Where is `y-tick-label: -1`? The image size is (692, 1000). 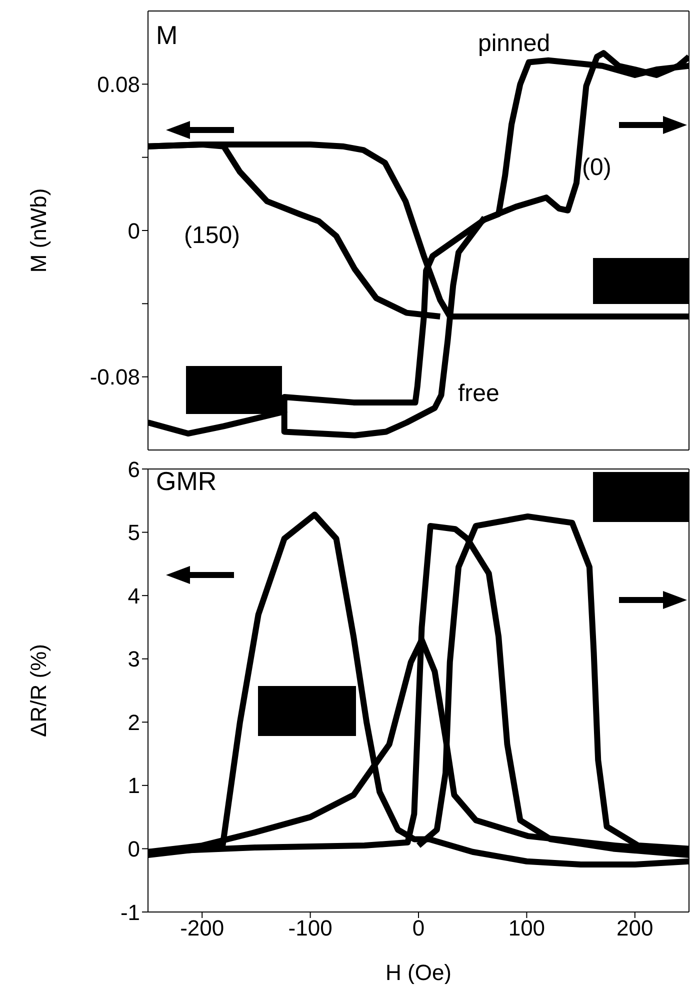 y-tick-label: -1 is located at coordinates (130, 912).